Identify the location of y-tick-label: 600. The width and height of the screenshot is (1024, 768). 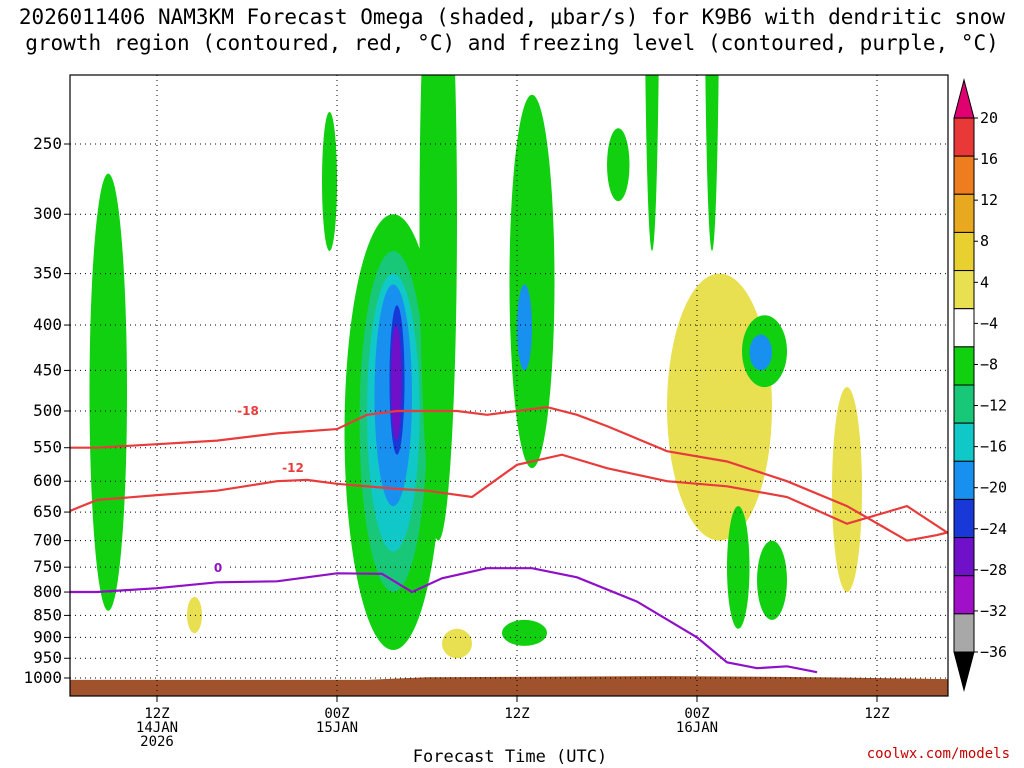
(47, 480).